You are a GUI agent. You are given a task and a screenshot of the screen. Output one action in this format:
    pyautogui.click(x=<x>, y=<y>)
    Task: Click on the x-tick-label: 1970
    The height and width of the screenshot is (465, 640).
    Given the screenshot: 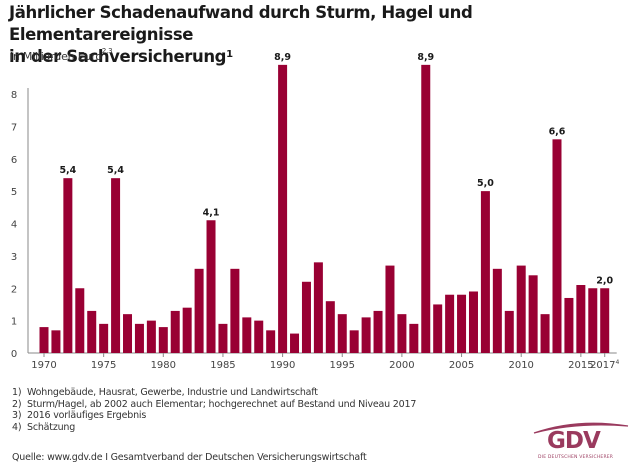 What is the action you would take?
    pyautogui.click(x=43, y=365)
    